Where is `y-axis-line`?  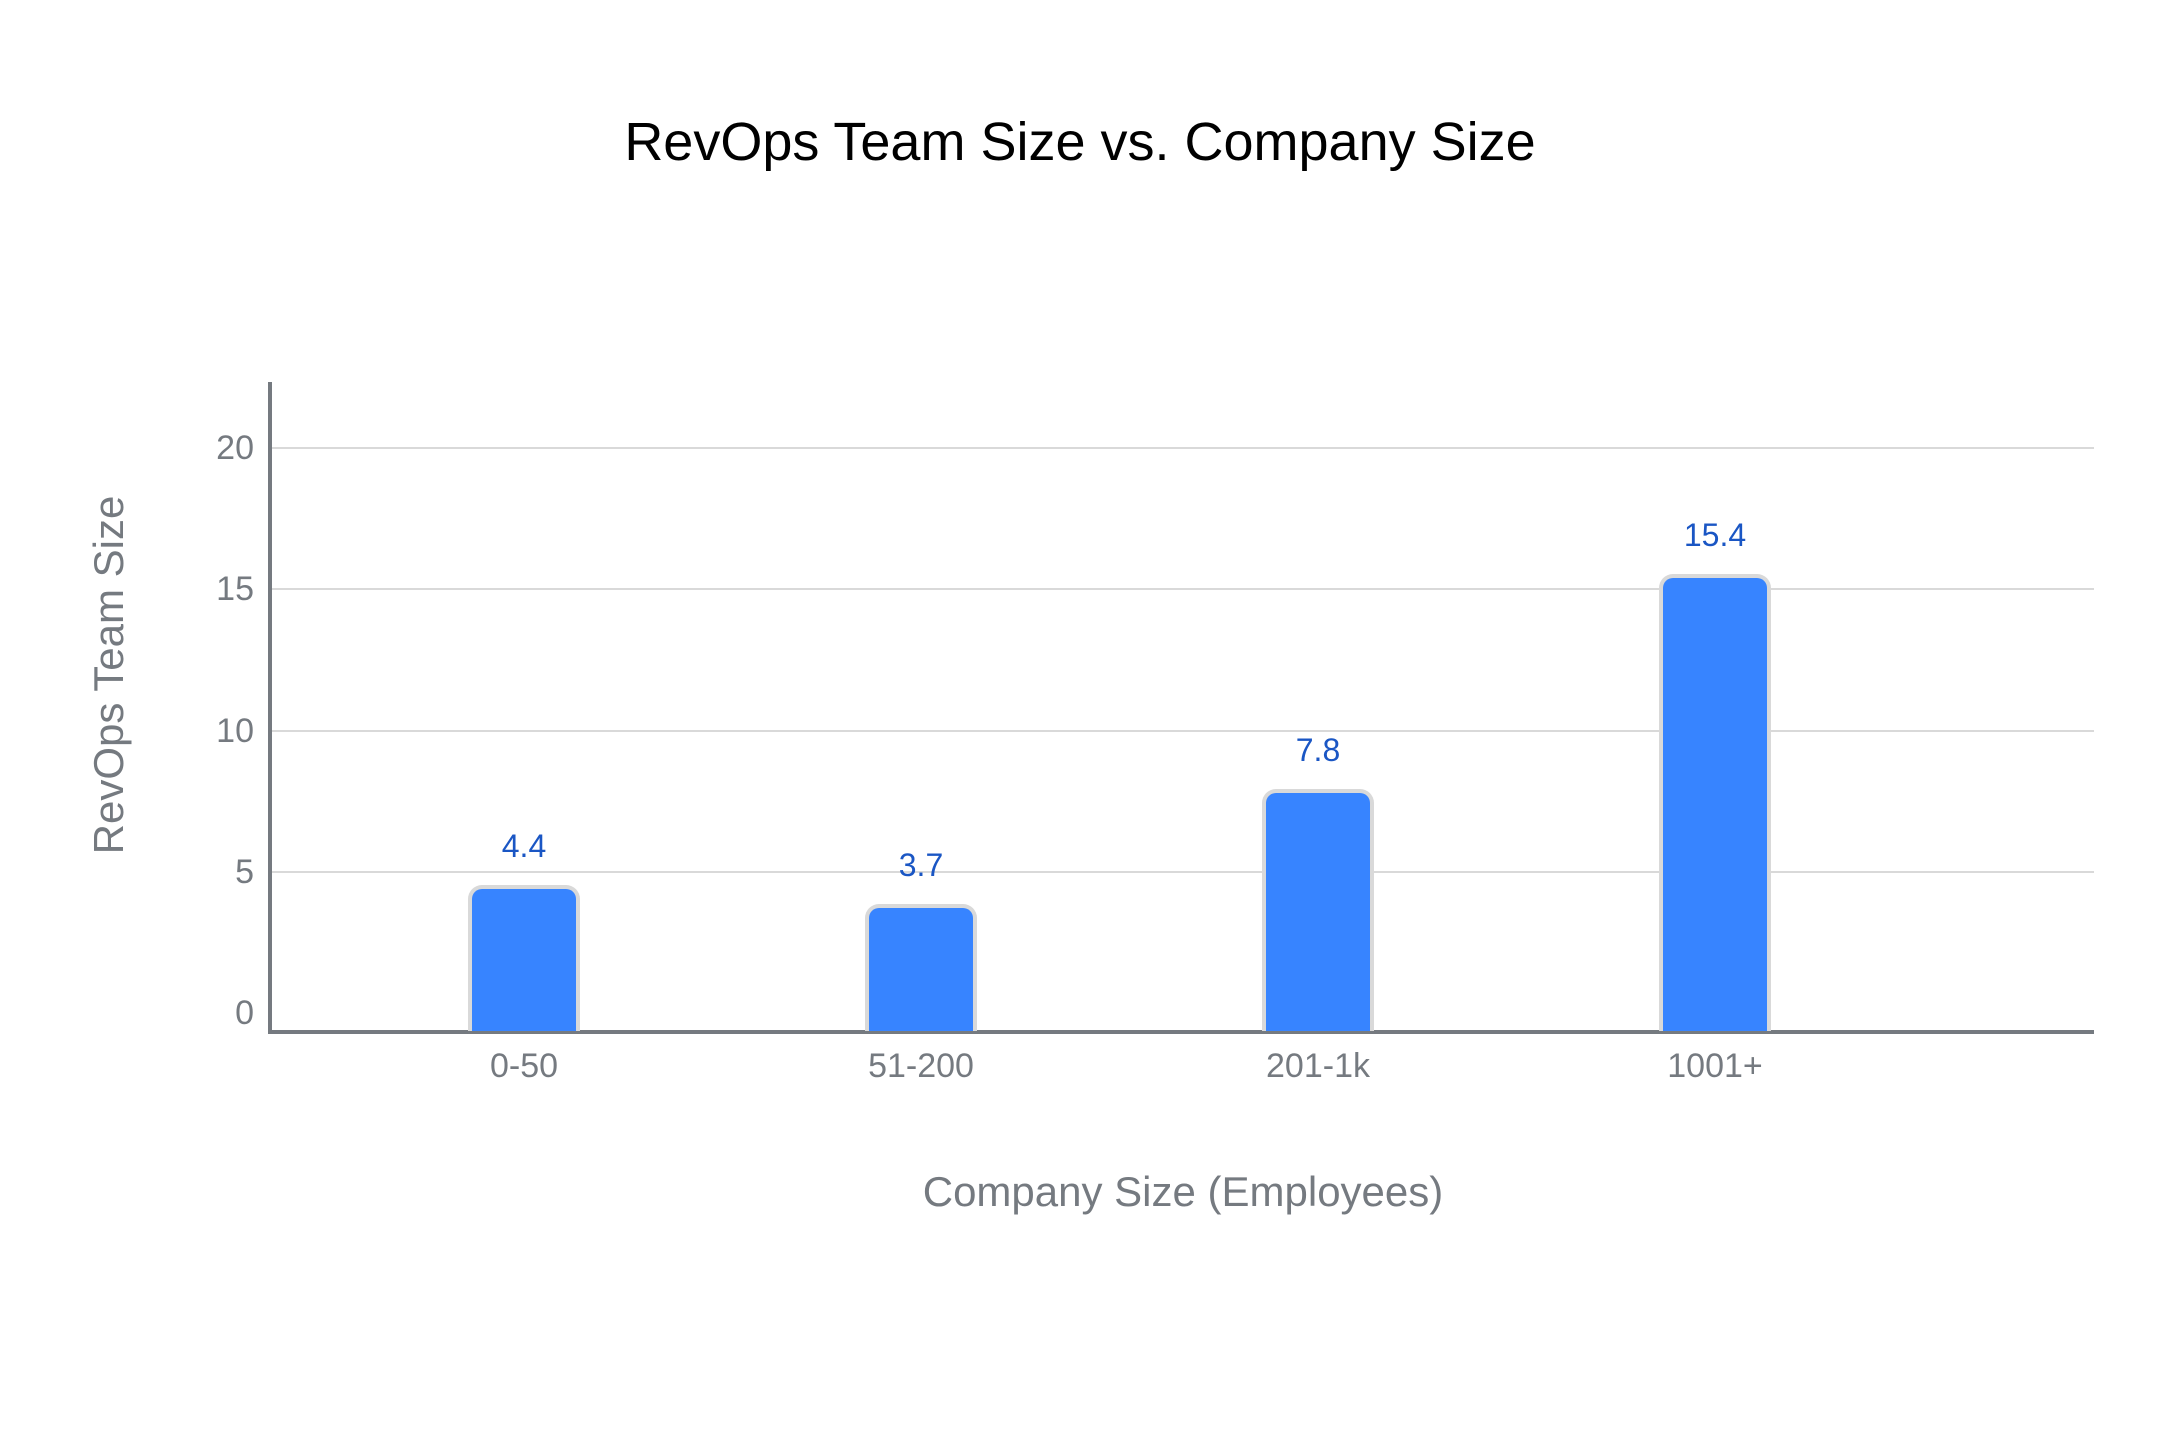
y-axis-line is located at coordinates (270, 707).